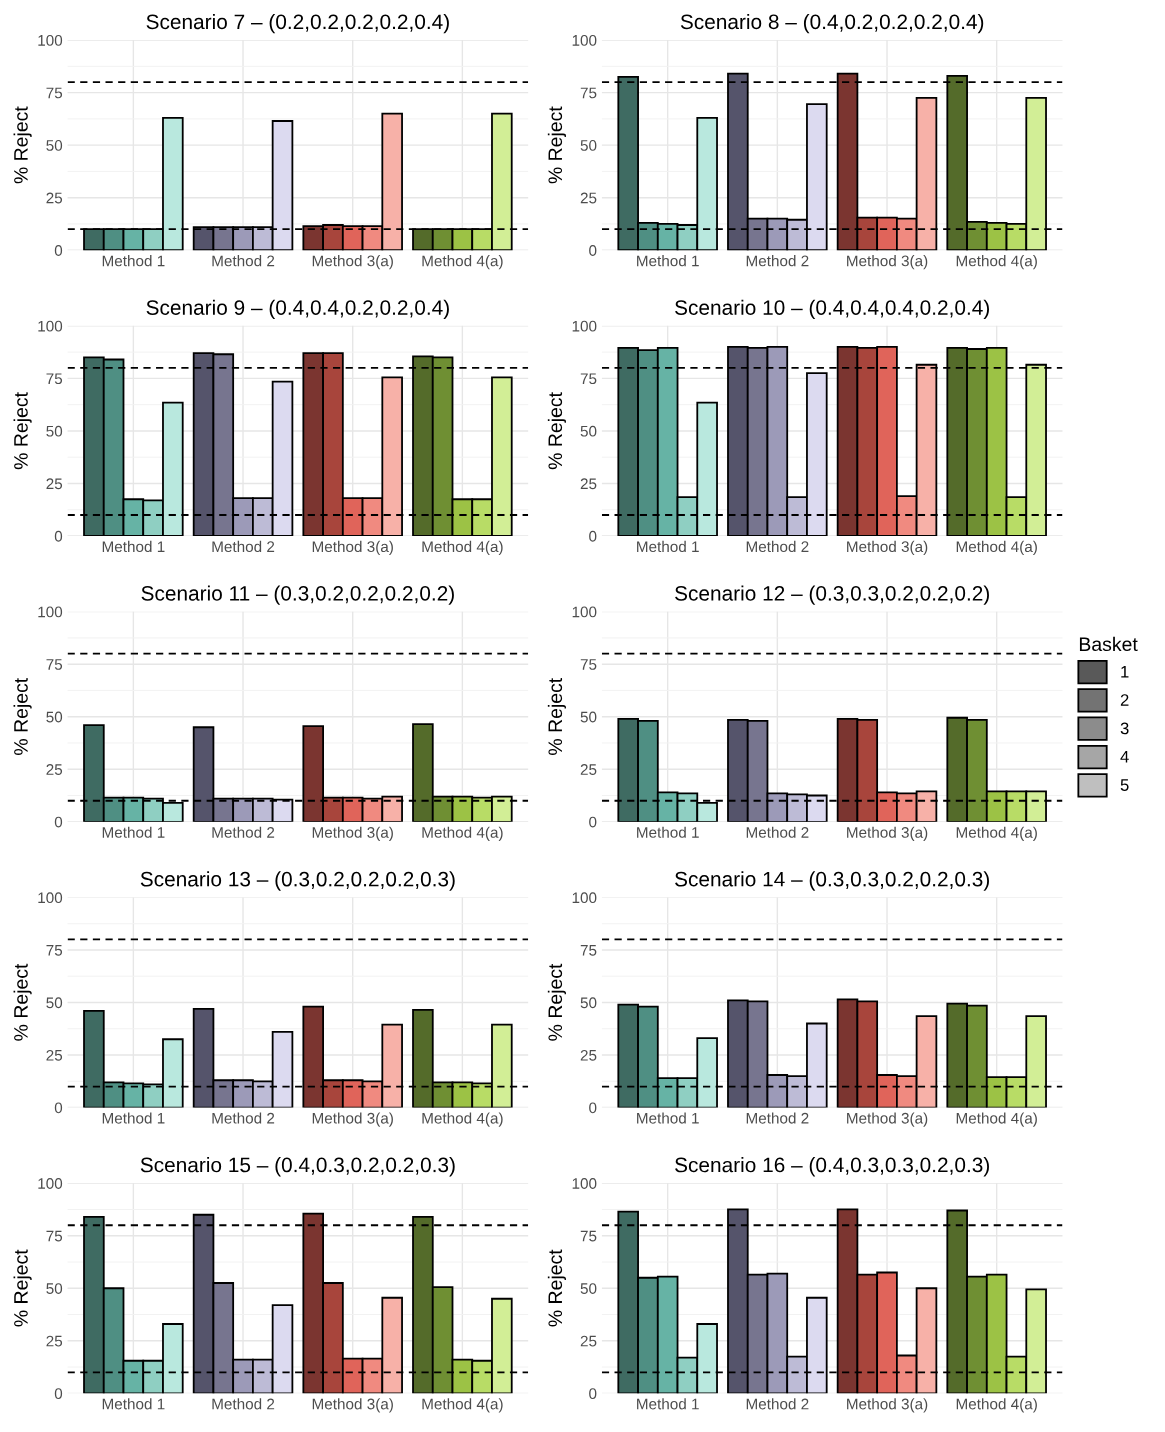 This screenshot has width=1165, height=1432. Describe the element at coordinates (1124, 785) in the screenshot. I see `text: 5` at that location.